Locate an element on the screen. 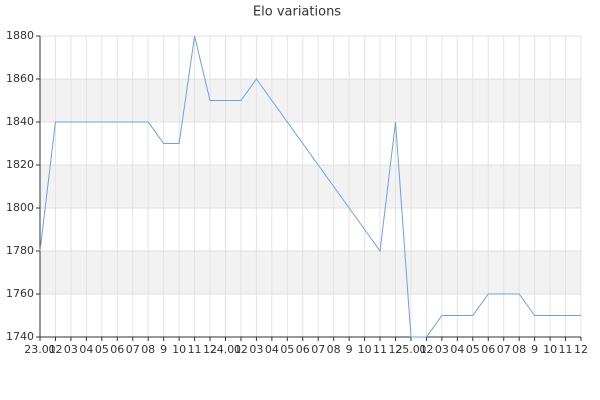  y-tick-label: 1880 is located at coordinates (20, 35).